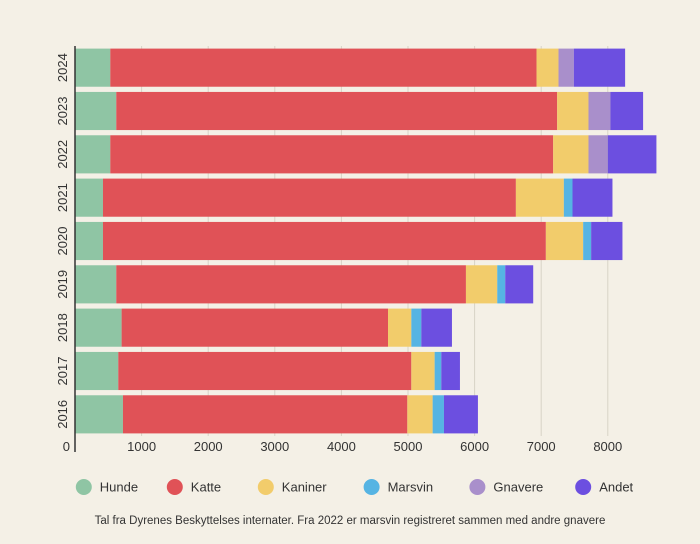  What do you see at coordinates (174, 487) in the screenshot?
I see `legend-swatch-katte` at bounding box center [174, 487].